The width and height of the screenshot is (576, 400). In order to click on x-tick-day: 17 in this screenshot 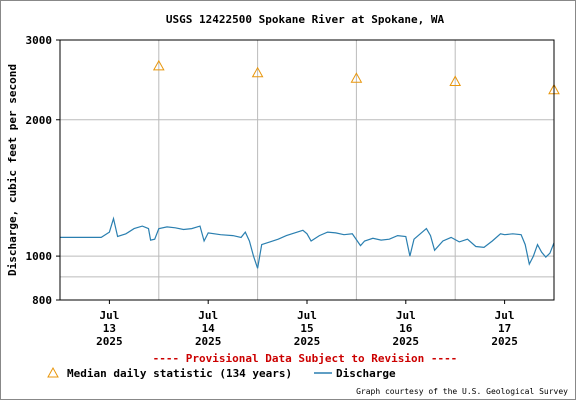, I will do `click(504, 328)`.